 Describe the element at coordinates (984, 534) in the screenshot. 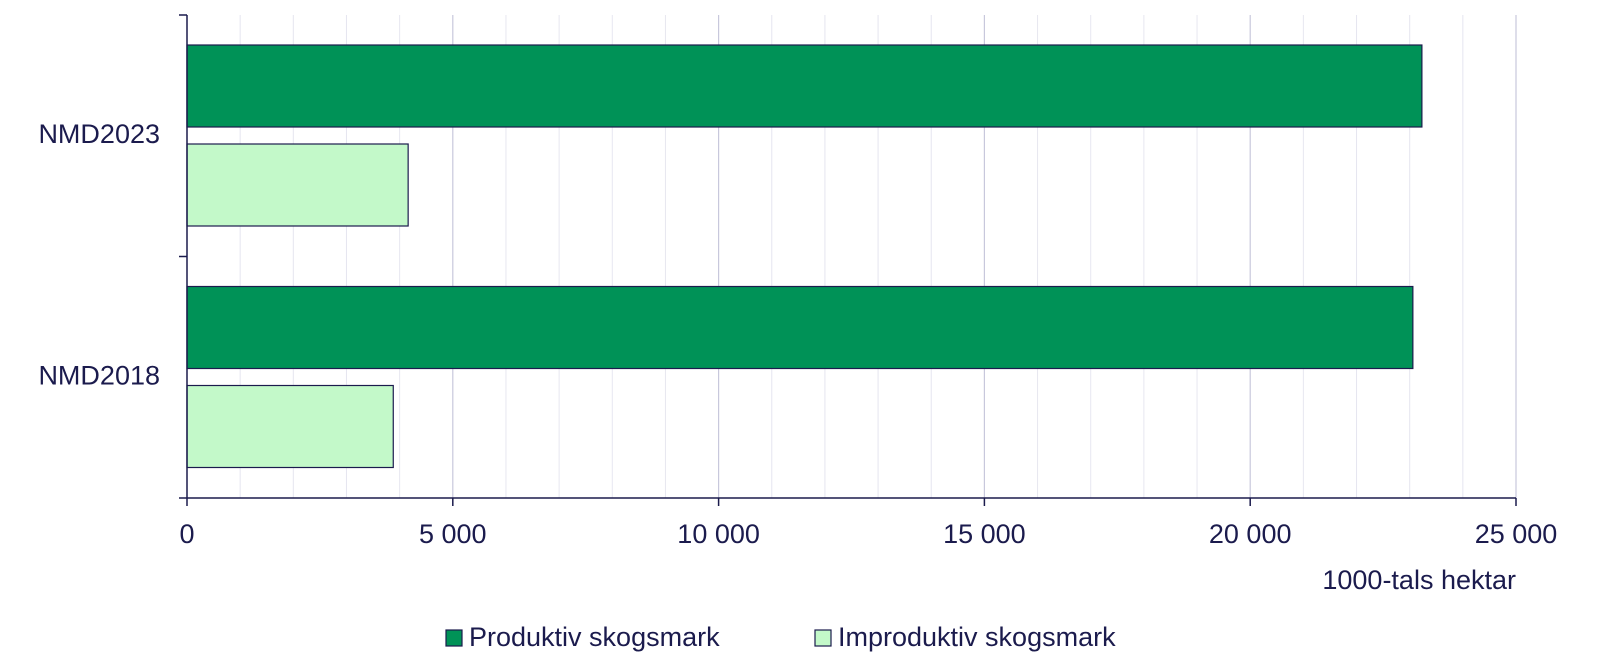

I see `x-tick-label: 15 000` at that location.